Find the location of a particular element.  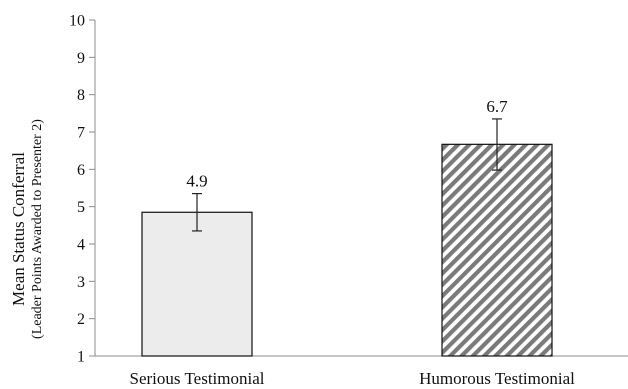

y-tick-label: 1 is located at coordinates (81, 357).